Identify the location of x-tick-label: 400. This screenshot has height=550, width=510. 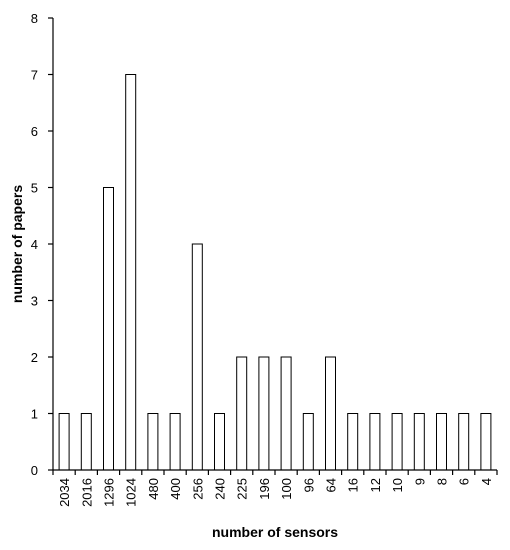
(175, 489).